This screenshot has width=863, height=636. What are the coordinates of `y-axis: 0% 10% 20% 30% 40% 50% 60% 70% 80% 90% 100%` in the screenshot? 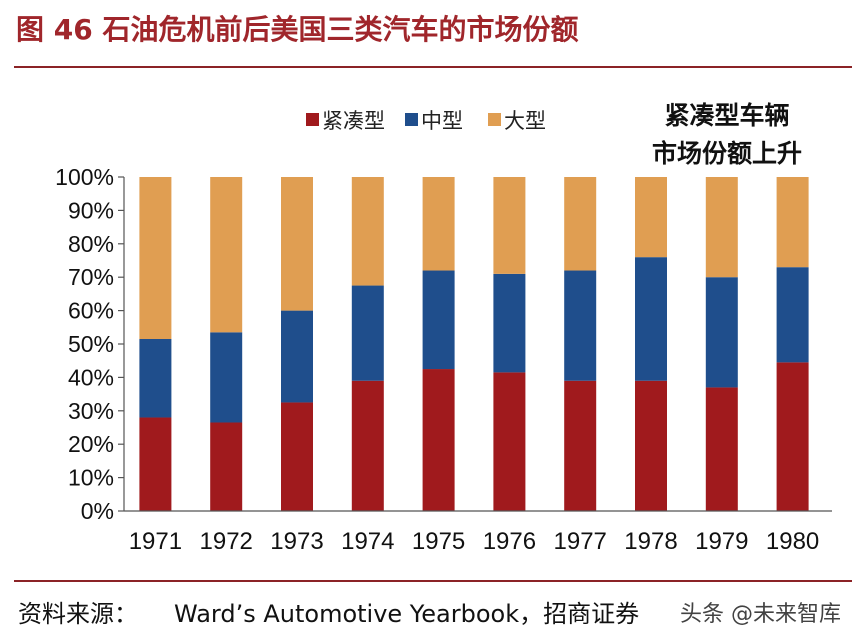 It's located at (90, 344).